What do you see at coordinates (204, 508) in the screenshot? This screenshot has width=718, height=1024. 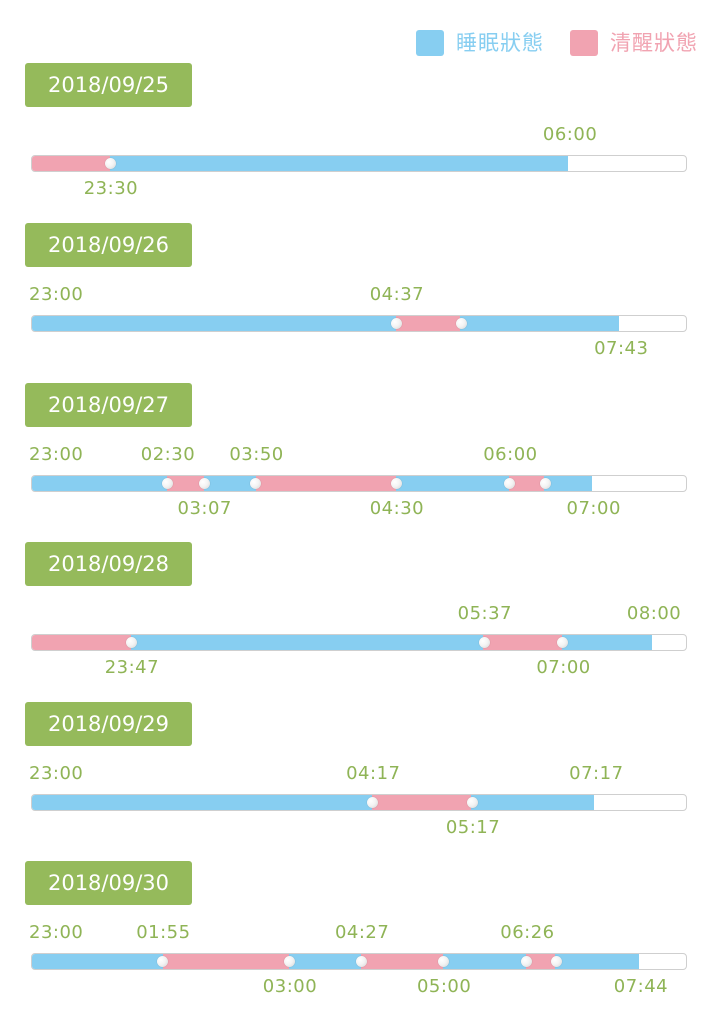 I see `time-label-below: 03:07` at bounding box center [204, 508].